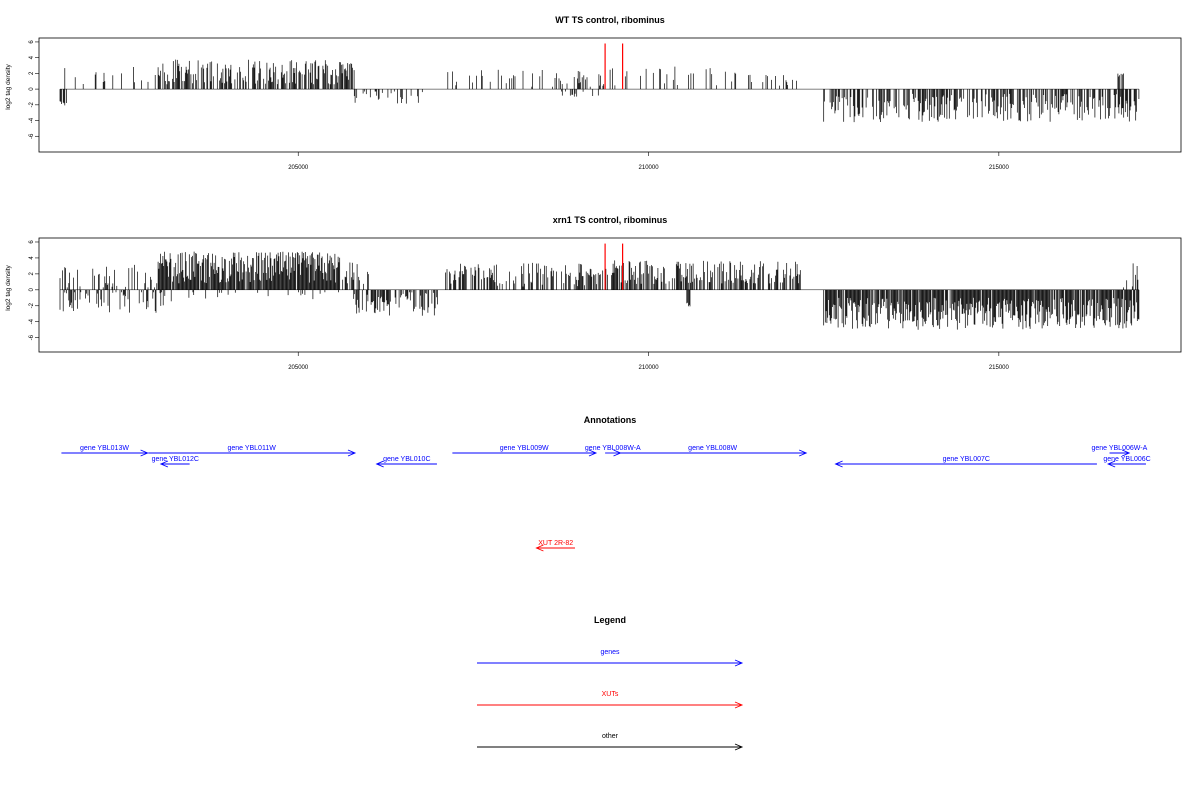 This screenshot has height=800, width=1200. Describe the element at coordinates (610, 736) in the screenshot. I see `legend-other-label: other` at that location.